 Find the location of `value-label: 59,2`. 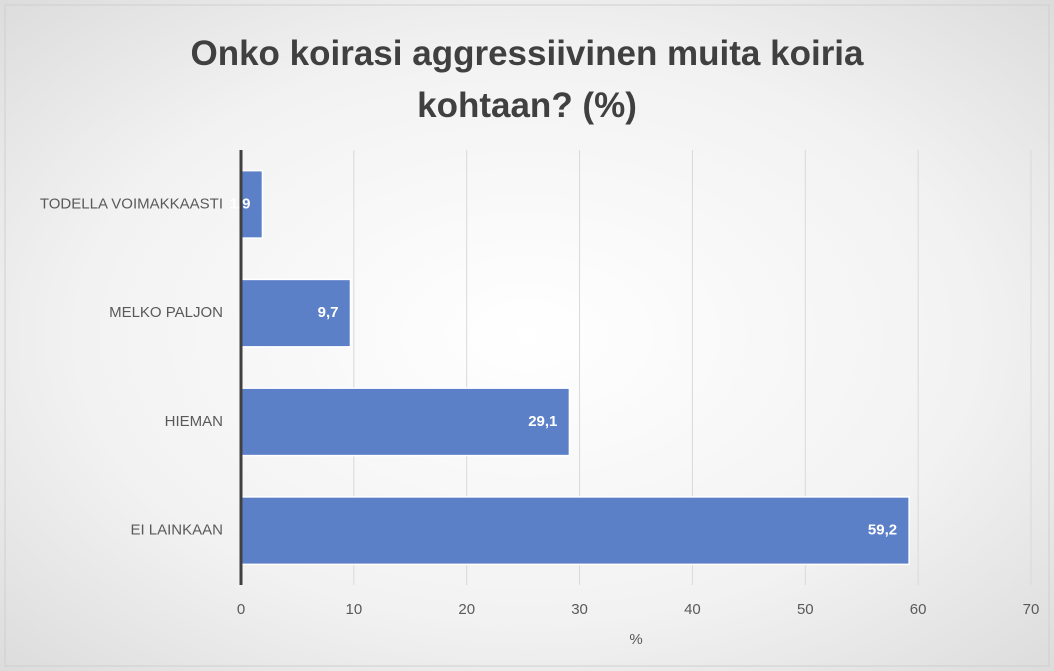

value-label: 59,2 is located at coordinates (882, 530).